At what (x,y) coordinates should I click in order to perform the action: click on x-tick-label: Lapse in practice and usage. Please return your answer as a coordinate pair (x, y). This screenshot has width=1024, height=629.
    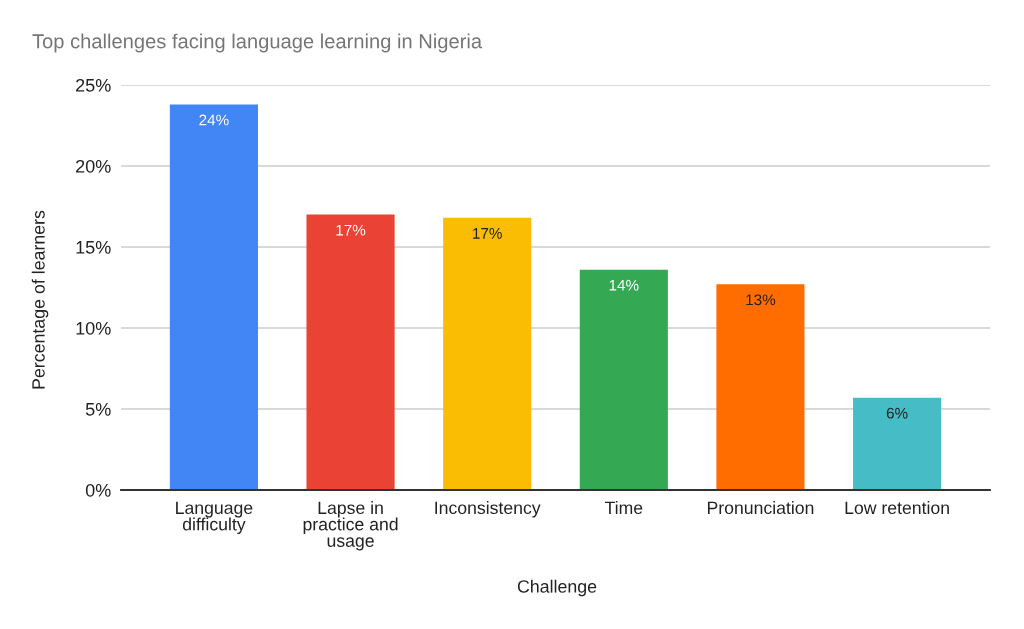
    Looking at the image, I should click on (350, 526).